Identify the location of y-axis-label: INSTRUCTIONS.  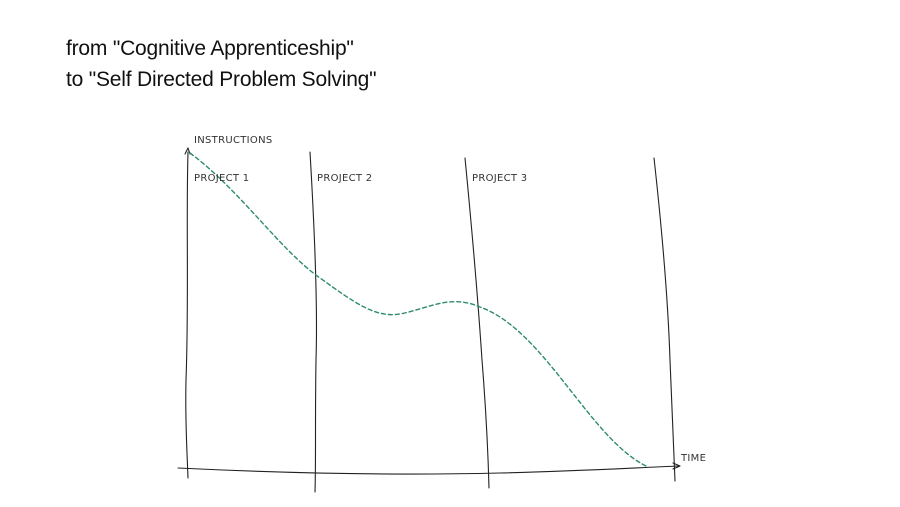
(233, 140).